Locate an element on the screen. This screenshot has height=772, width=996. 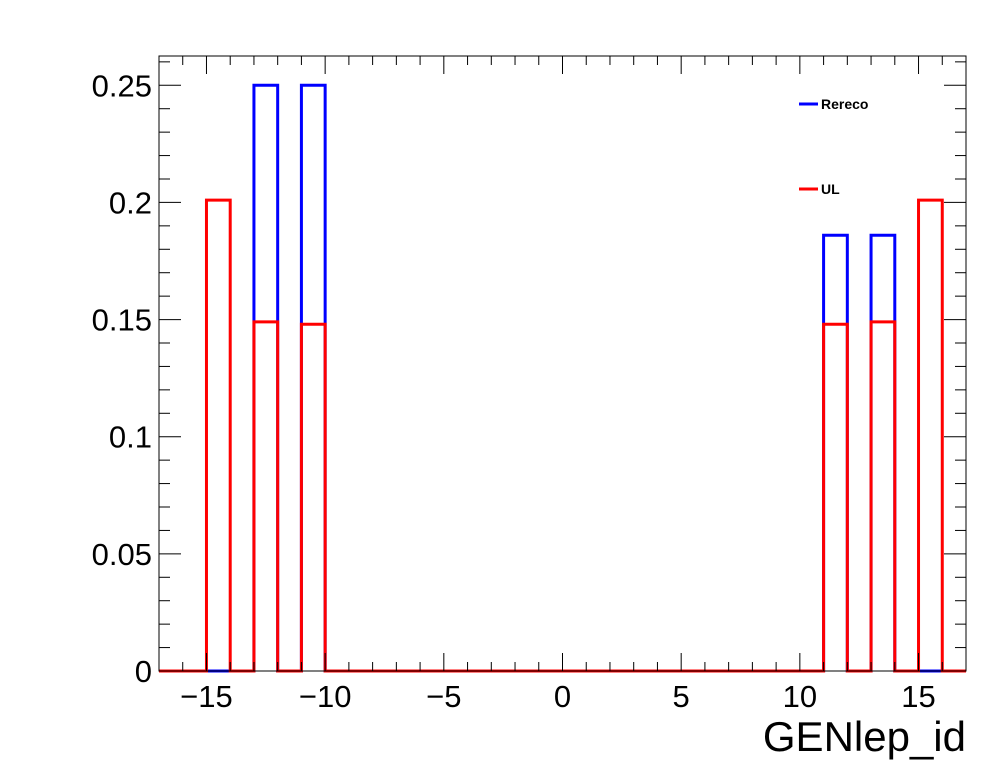
y-tick-label: 0.2 is located at coordinates (130, 202).